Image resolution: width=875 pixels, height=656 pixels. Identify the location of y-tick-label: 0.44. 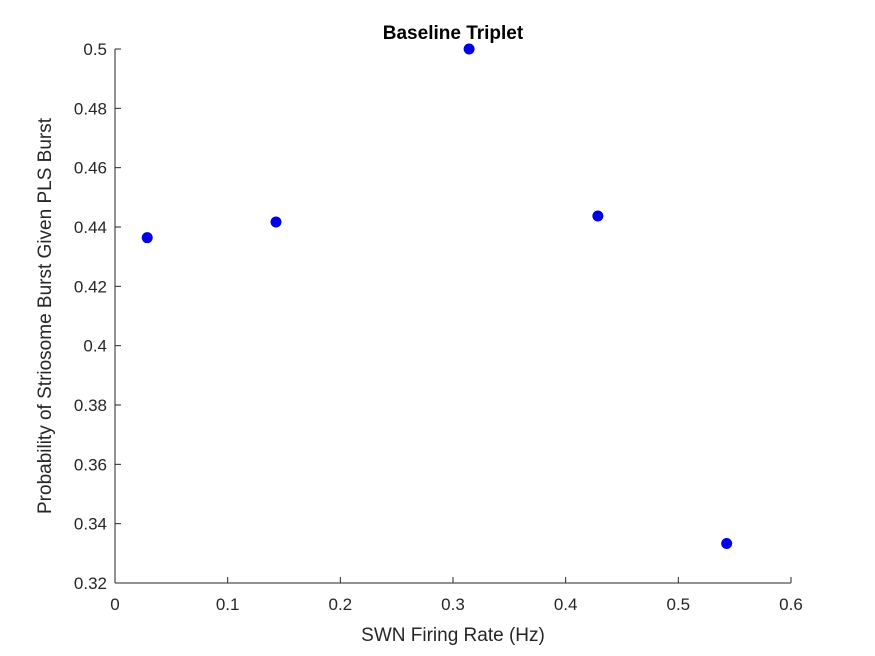
(90, 227).